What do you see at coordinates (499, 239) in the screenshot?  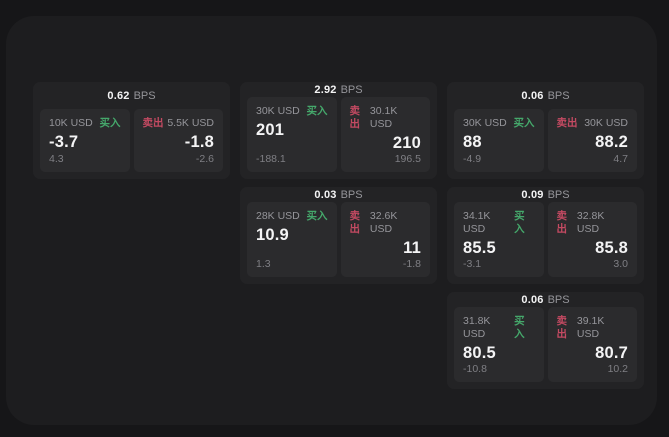 I see `buy-tile: 34.1K USD 买入 85.5 -3.1` at bounding box center [499, 239].